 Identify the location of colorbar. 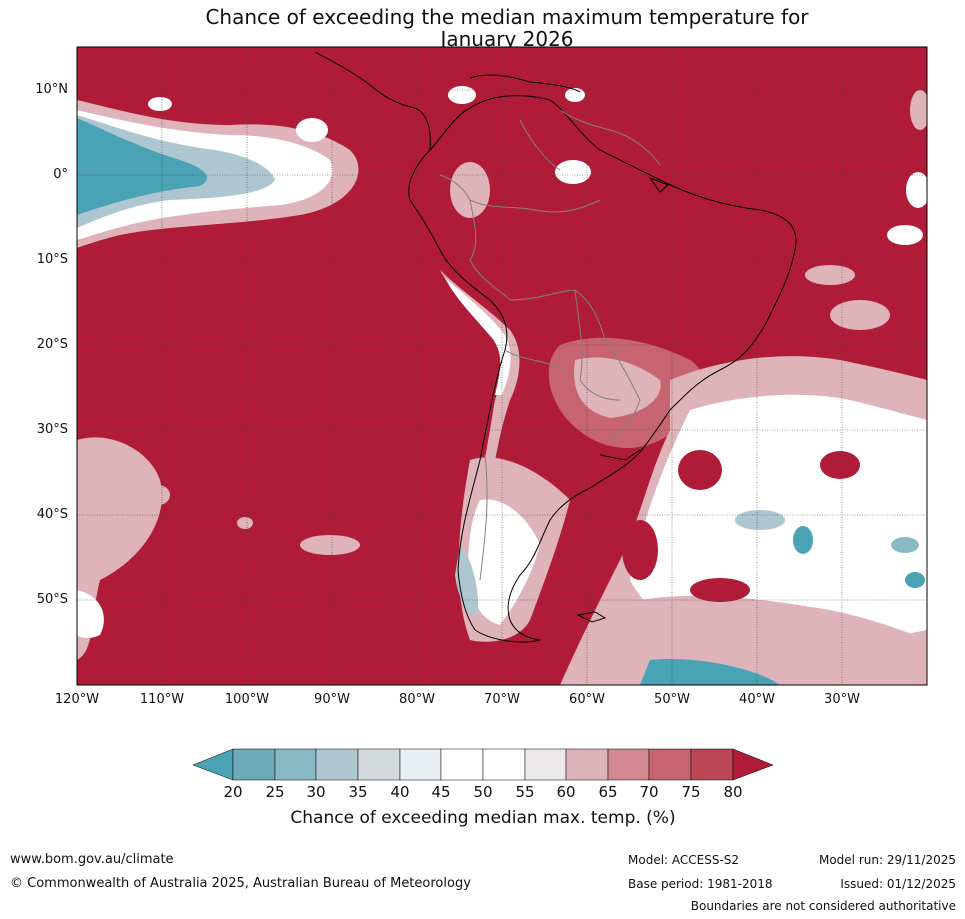
(483, 764).